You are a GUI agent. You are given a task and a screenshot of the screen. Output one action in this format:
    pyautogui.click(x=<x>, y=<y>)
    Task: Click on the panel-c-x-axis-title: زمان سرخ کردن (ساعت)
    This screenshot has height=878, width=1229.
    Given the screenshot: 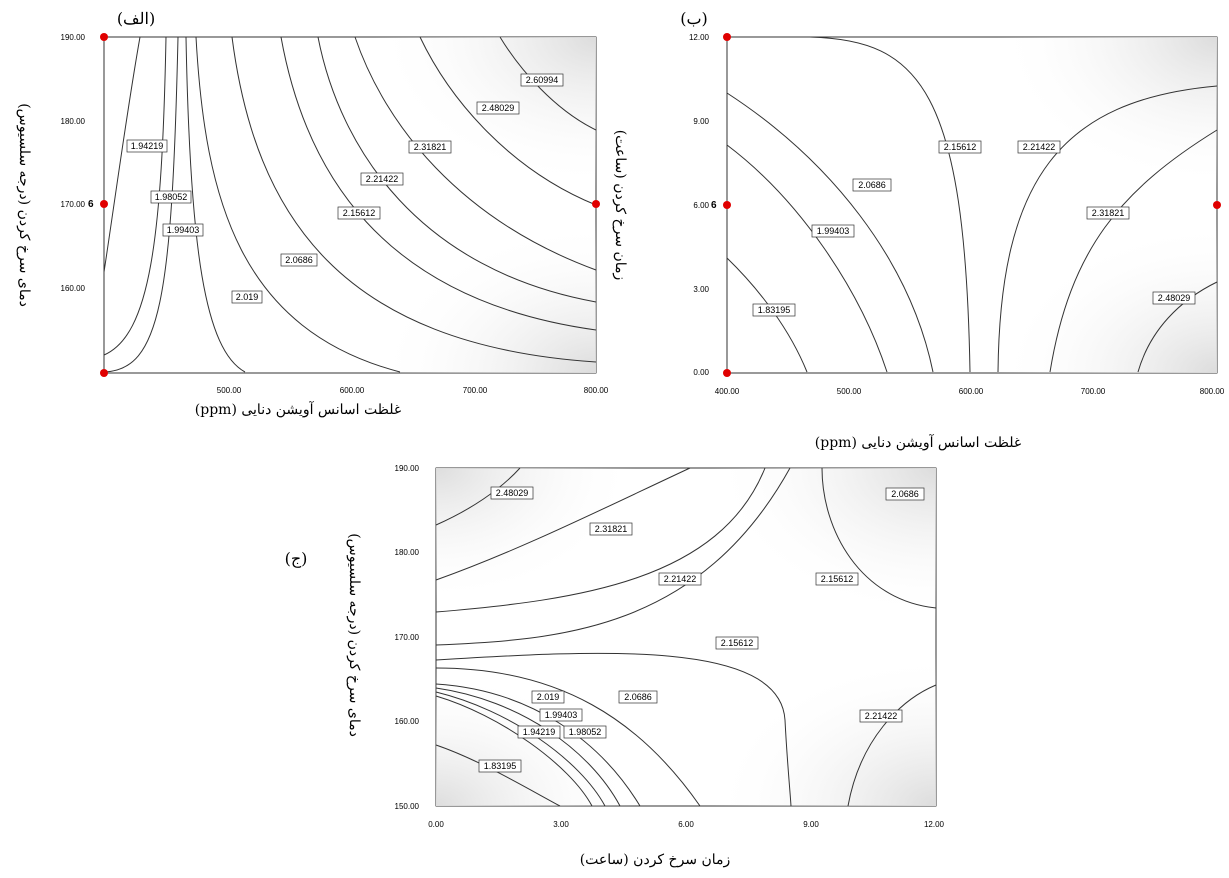 What is the action you would take?
    pyautogui.click(x=655, y=860)
    